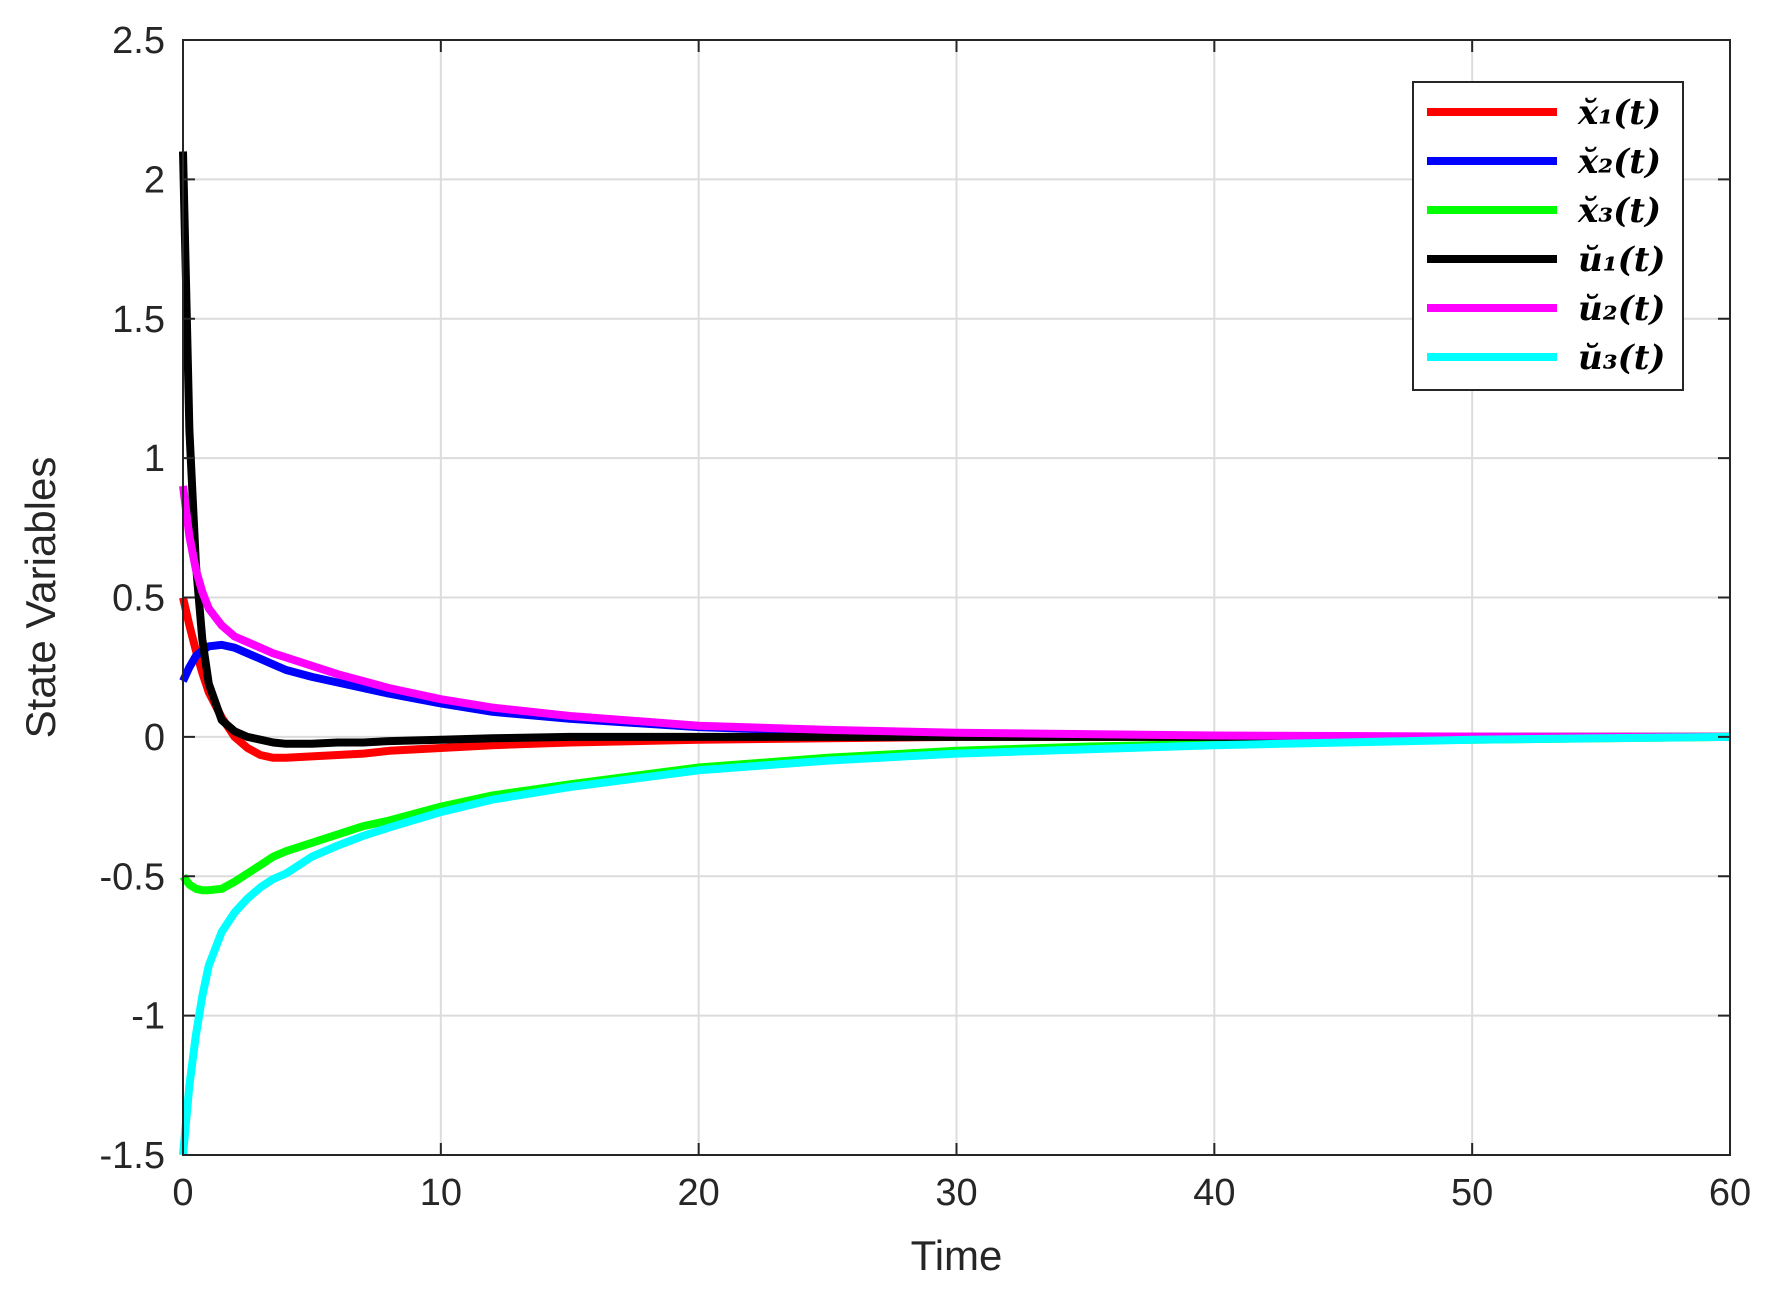  Describe the element at coordinates (957, 1255) in the screenshot. I see `x-axis-title: Time` at that location.